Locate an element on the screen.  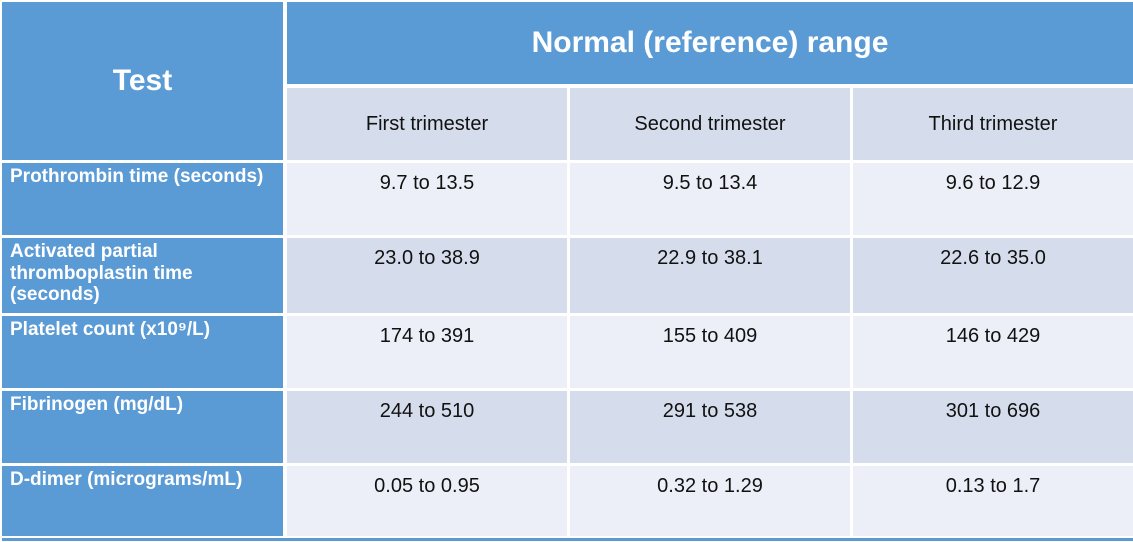
group-header-normal-range: Normal (reference) range is located at coordinates (710, 43).